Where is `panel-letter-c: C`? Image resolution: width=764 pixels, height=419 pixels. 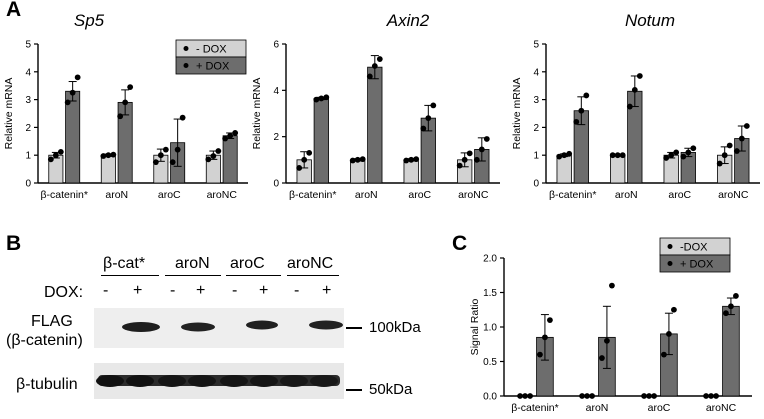
panel-letter-c: C is located at coordinates (460, 243).